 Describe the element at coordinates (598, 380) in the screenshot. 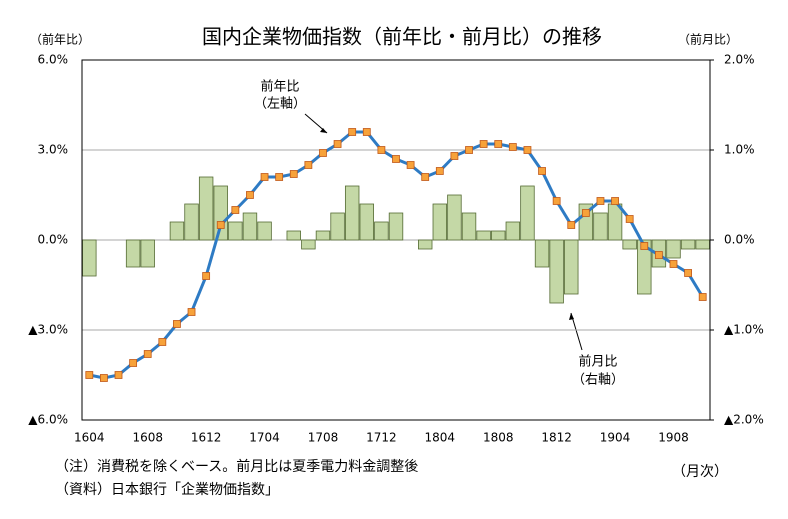

I see `annotation: （右軸）` at that location.